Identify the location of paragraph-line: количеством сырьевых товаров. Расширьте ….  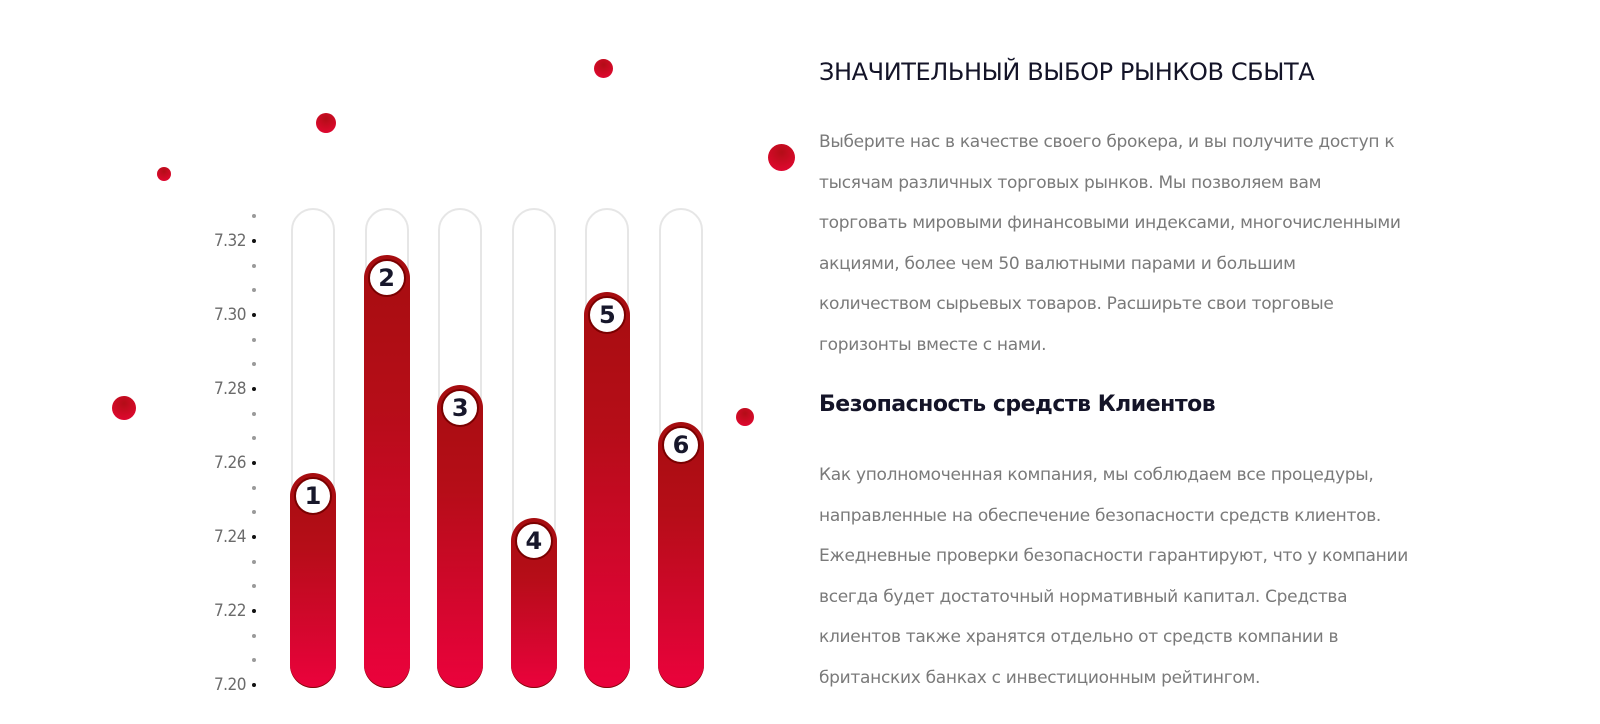
(1076, 304).